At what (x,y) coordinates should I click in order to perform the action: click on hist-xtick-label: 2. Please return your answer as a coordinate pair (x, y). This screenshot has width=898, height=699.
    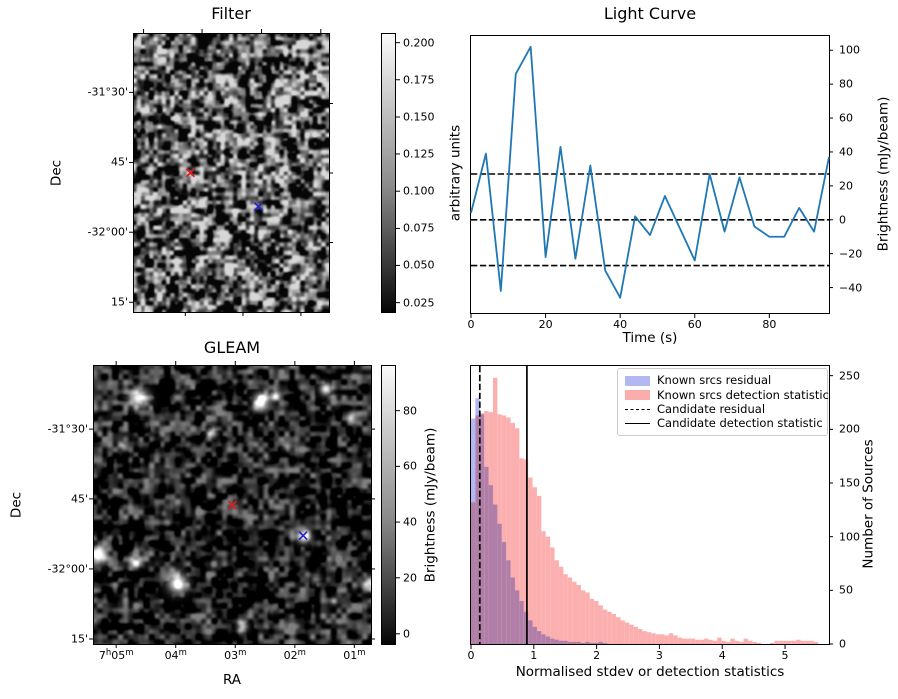
    Looking at the image, I should click on (597, 655).